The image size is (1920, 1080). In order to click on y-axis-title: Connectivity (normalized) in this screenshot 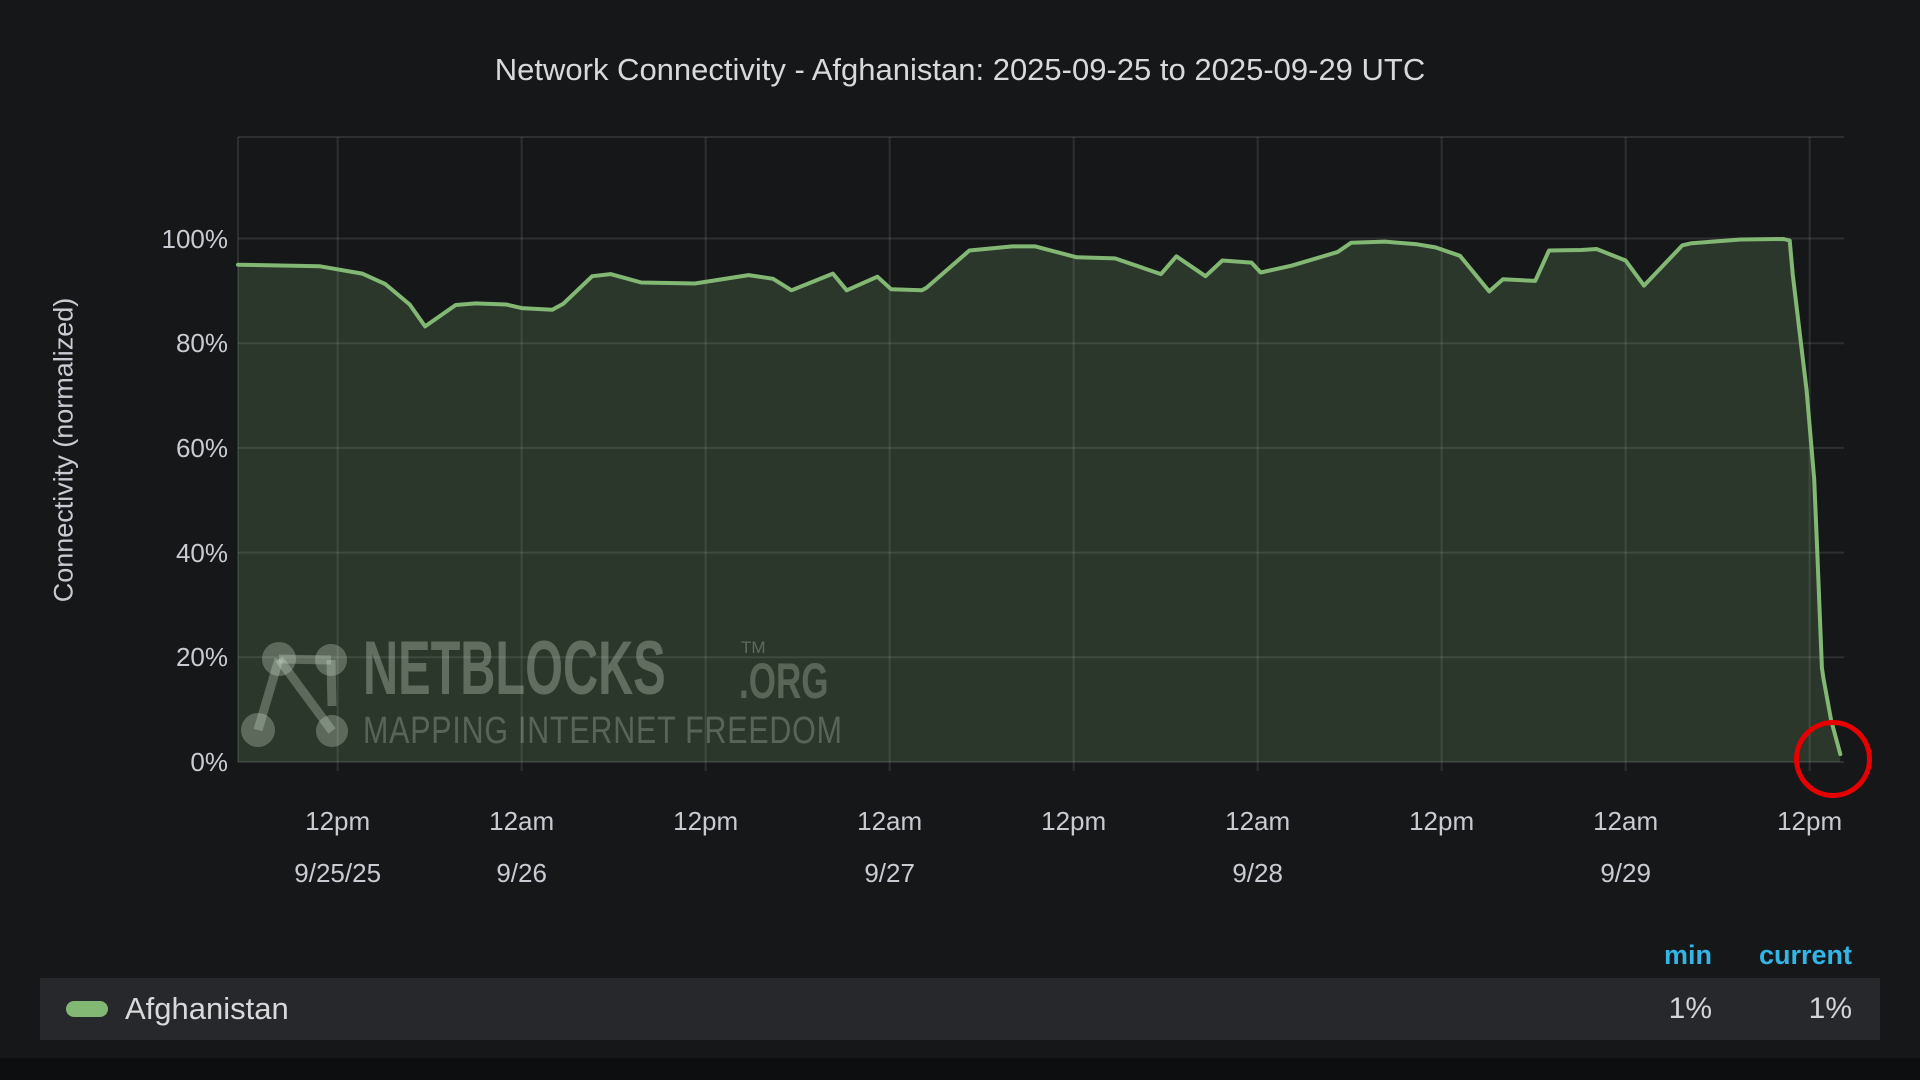, I will do `click(63, 450)`.